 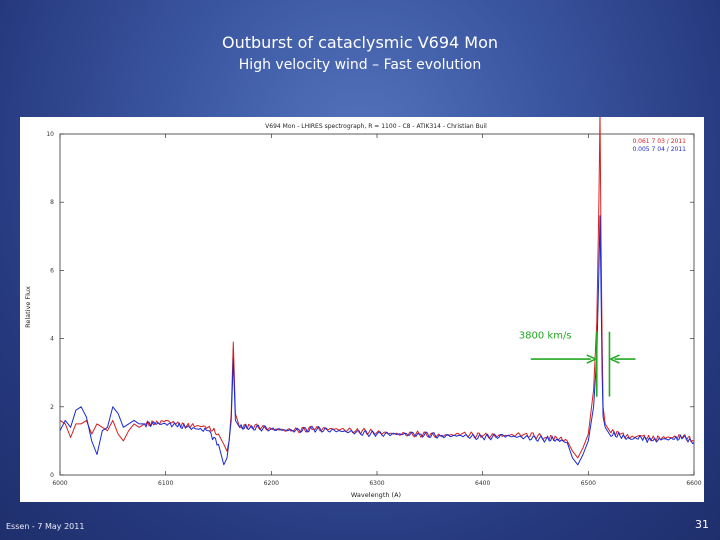 What do you see at coordinates (360, 65) in the screenshot?
I see `slide-subtitle: High velocity wind – Fast evolution` at bounding box center [360, 65].